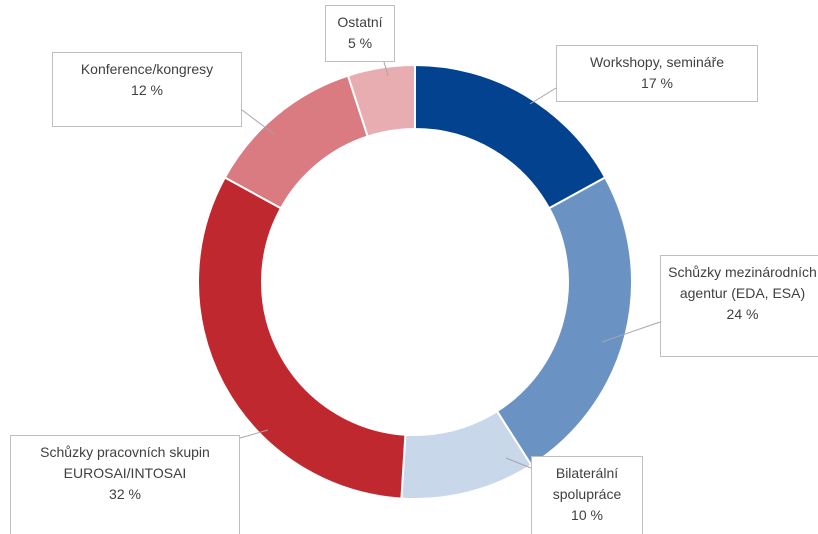  What do you see at coordinates (125, 494) in the screenshot?
I see `value-label: 32 %` at bounding box center [125, 494].